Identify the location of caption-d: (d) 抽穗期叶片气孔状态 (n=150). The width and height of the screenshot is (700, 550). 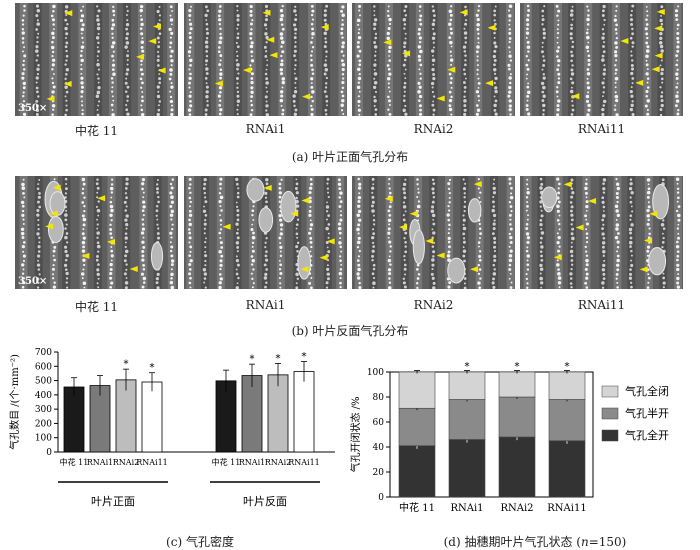
(535, 541).